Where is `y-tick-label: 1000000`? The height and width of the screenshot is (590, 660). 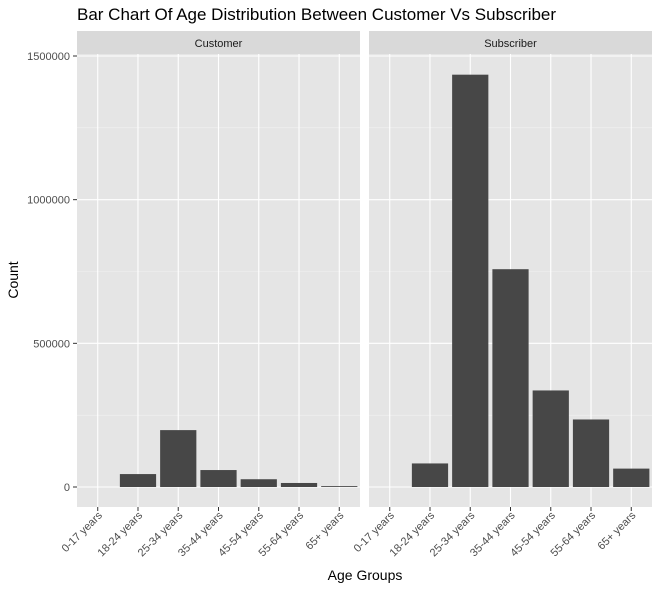 y-tick-label: 1000000 is located at coordinates (48, 201).